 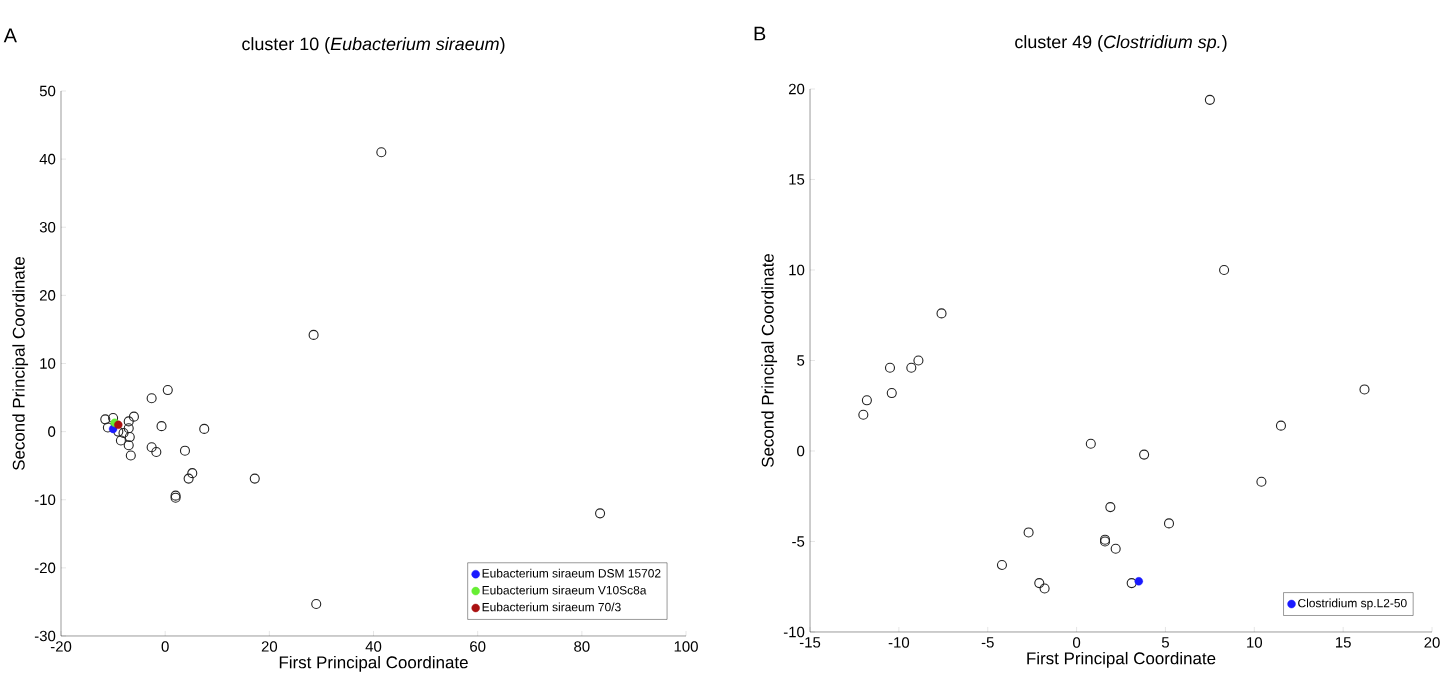 What do you see at coordinates (45, 636) in the screenshot?
I see `y-tick-label: -30` at bounding box center [45, 636].